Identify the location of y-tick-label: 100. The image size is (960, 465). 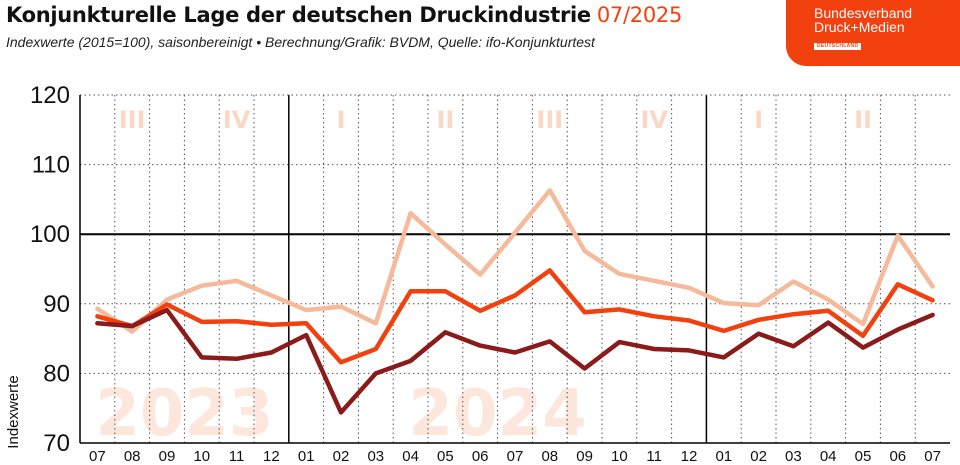
(50, 234).